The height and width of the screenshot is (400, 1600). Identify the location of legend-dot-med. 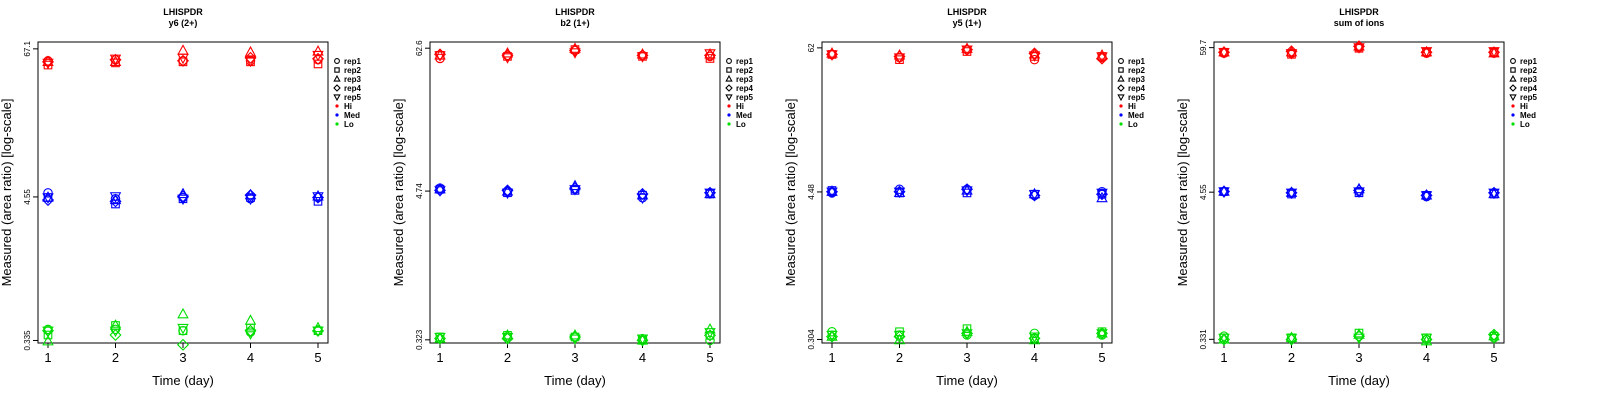
(1121, 115).